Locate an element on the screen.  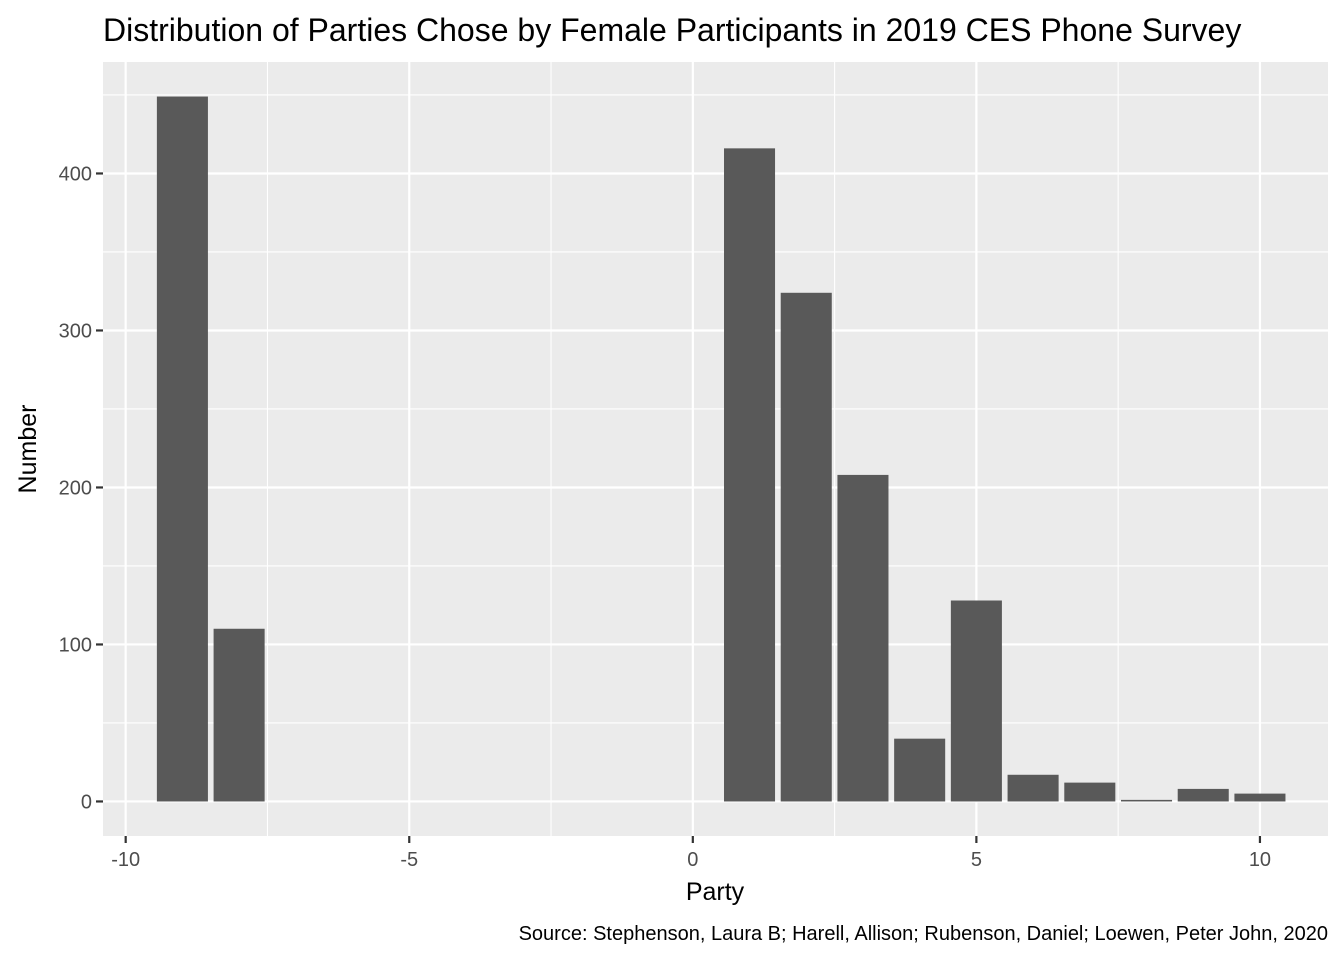
x-tick-label: 5 is located at coordinates (976, 860).